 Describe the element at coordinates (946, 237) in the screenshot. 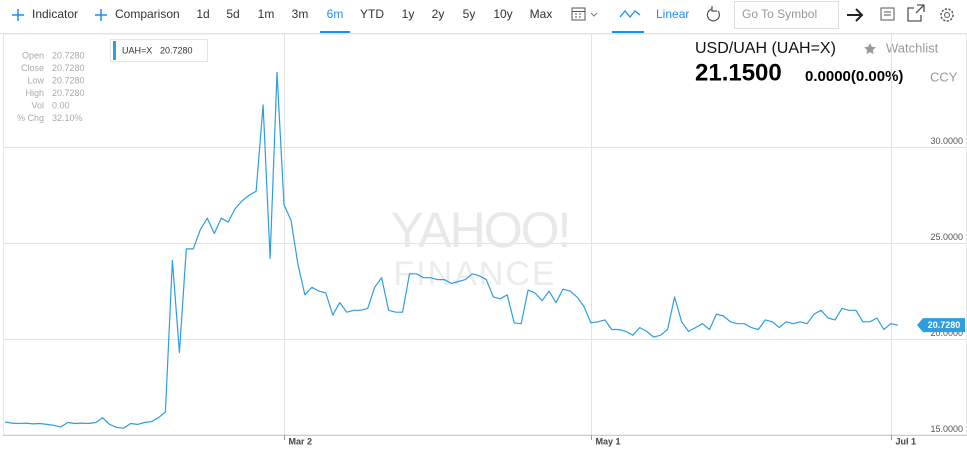

I see `y-tick-label: 25.0000` at that location.